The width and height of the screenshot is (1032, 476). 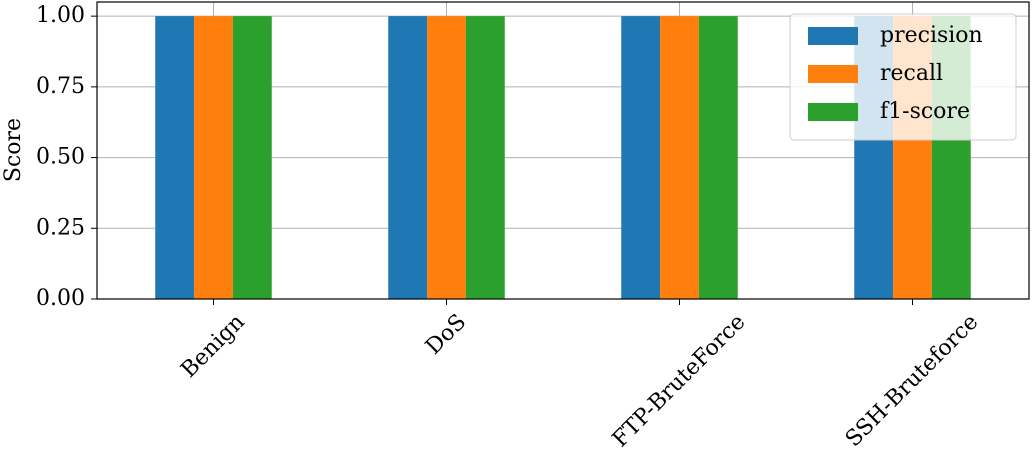 I want to click on y-tick-label: 0.50, so click(x=60, y=157).